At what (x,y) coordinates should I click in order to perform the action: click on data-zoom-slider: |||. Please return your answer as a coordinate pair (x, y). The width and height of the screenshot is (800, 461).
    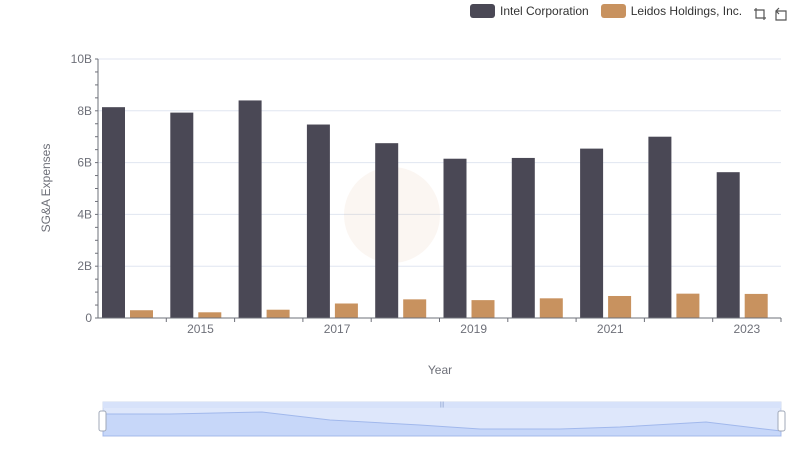
    Looking at the image, I should click on (442, 419).